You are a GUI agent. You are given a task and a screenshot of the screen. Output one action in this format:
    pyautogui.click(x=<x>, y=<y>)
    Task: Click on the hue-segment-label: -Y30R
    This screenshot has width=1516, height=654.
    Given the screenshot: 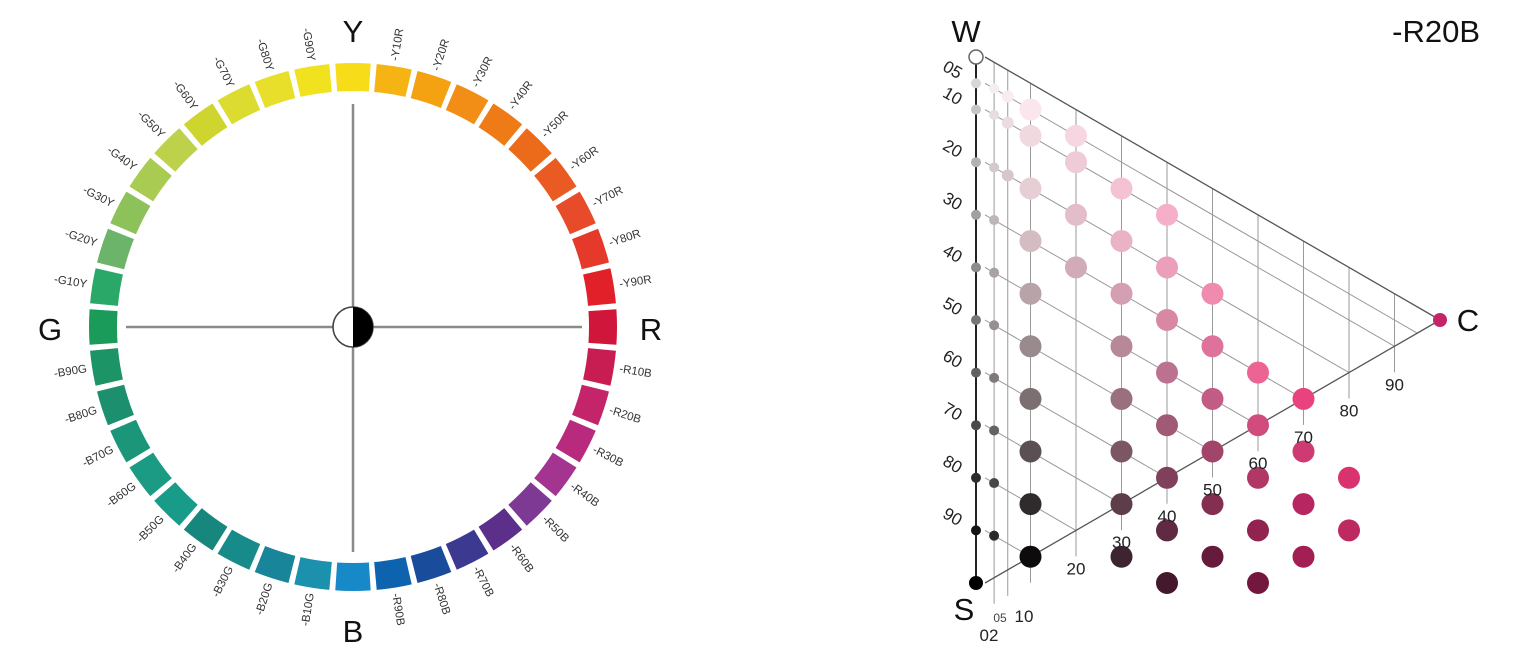 What is the action you would take?
    pyautogui.click(x=482, y=72)
    